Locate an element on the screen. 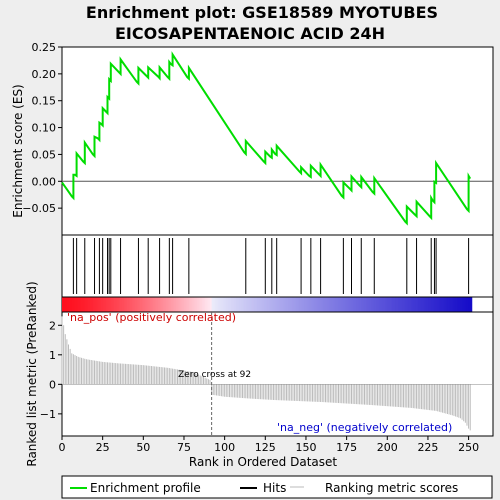 Image resolution: width=500 pixels, height=500 pixels. x-tick-label: 125 is located at coordinates (265, 447).